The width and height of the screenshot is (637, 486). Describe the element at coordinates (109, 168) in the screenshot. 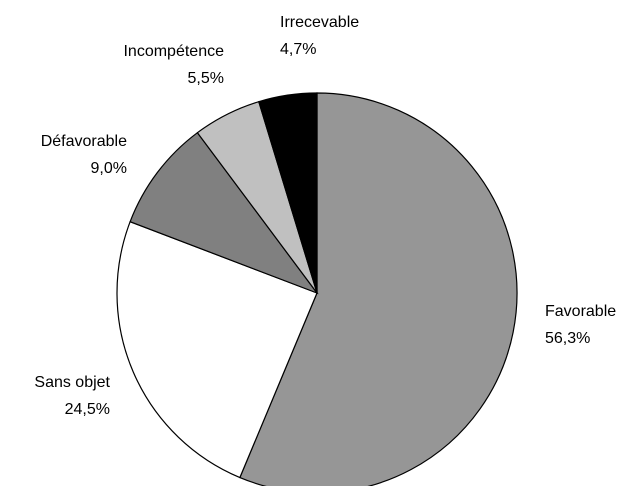

I see `value-defavorable: 9,0%` at that location.